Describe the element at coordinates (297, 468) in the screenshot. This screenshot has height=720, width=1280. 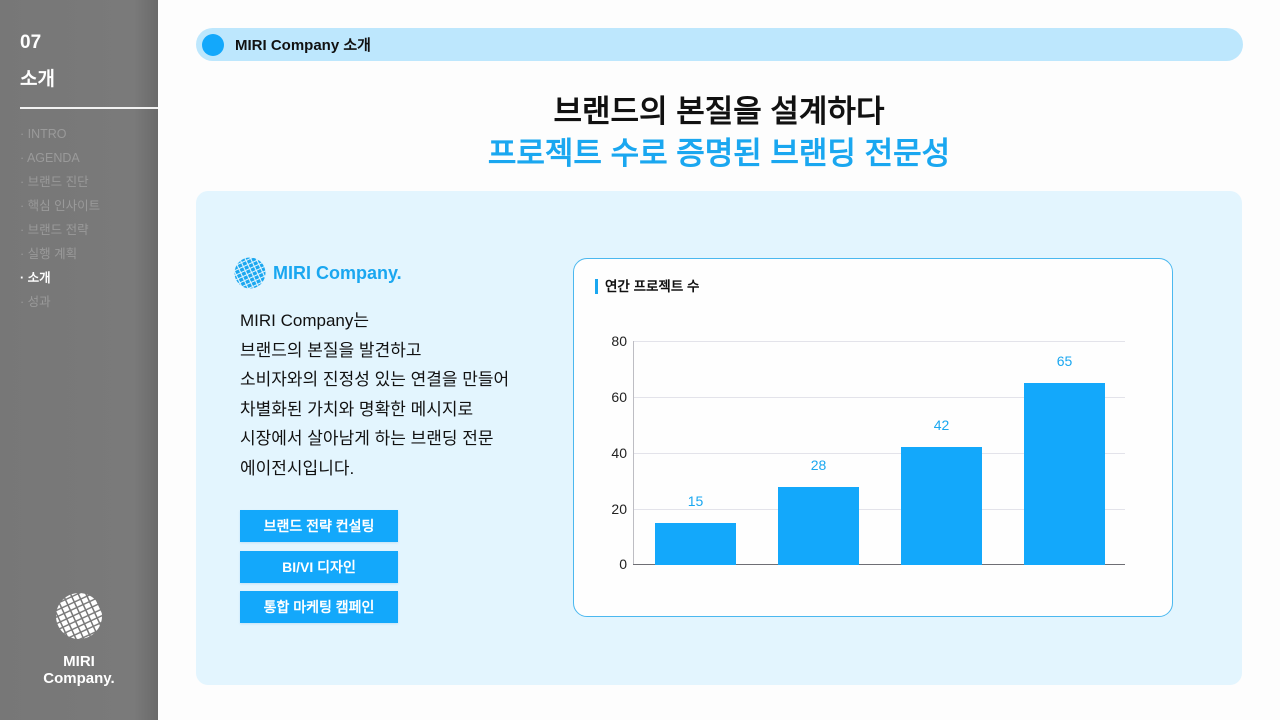
I see `description-line: 에이전시입니다.` at that location.